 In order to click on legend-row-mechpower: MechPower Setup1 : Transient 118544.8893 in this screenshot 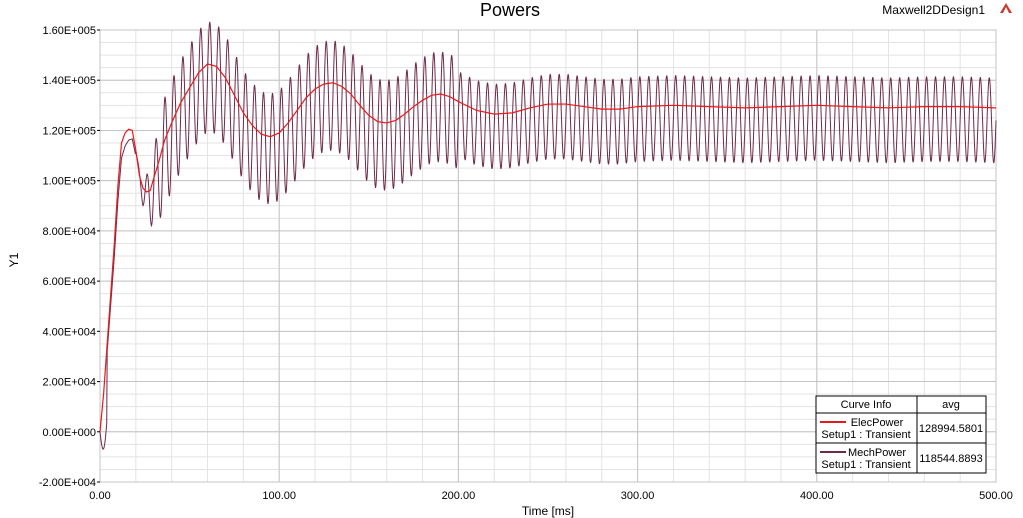, I will do `click(901, 459)`.